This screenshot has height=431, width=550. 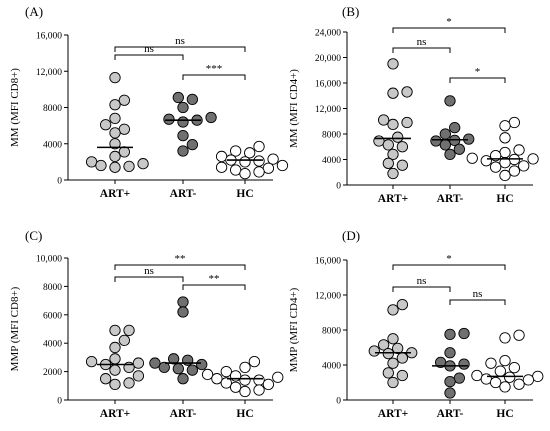 I want to click on panel-letter: (A), so click(x=34, y=11).